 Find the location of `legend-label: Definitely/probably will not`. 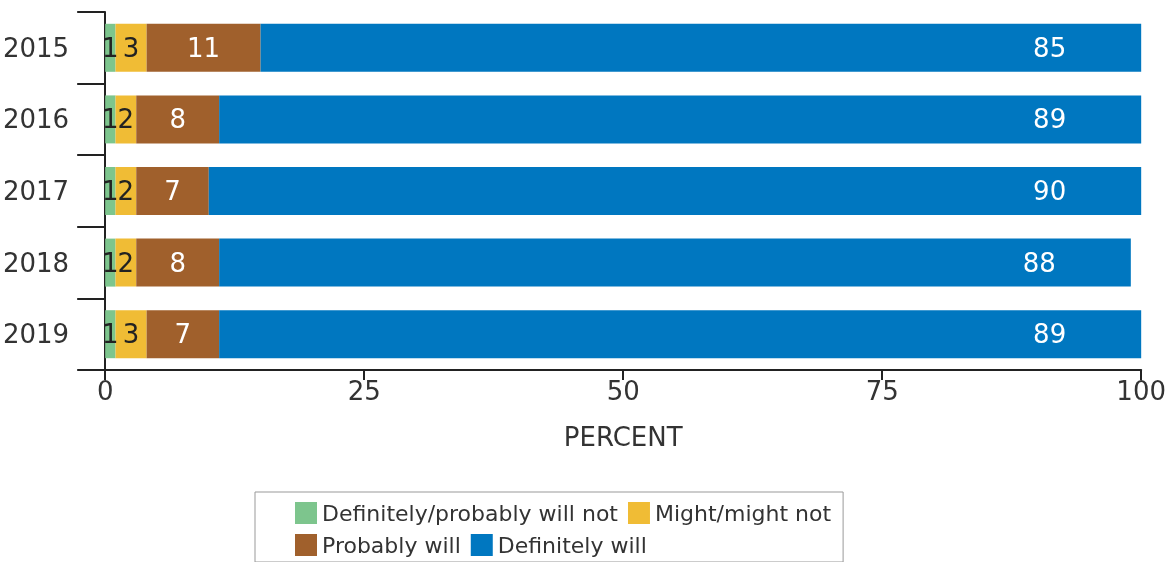

legend-label: Definitely/probably will not is located at coordinates (470, 513).